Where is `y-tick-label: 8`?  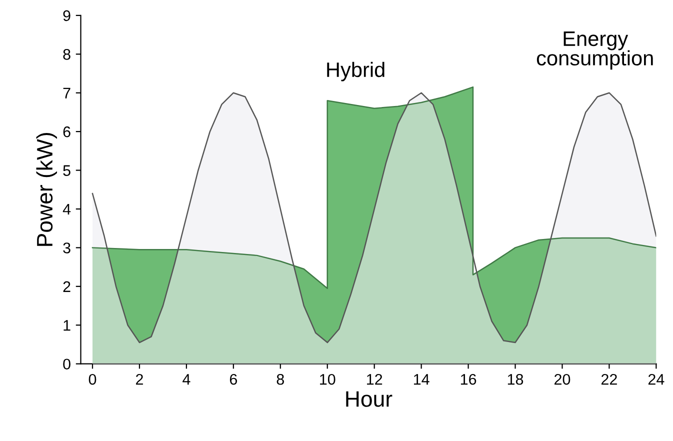 y-tick-label: 8 is located at coordinates (66, 54).